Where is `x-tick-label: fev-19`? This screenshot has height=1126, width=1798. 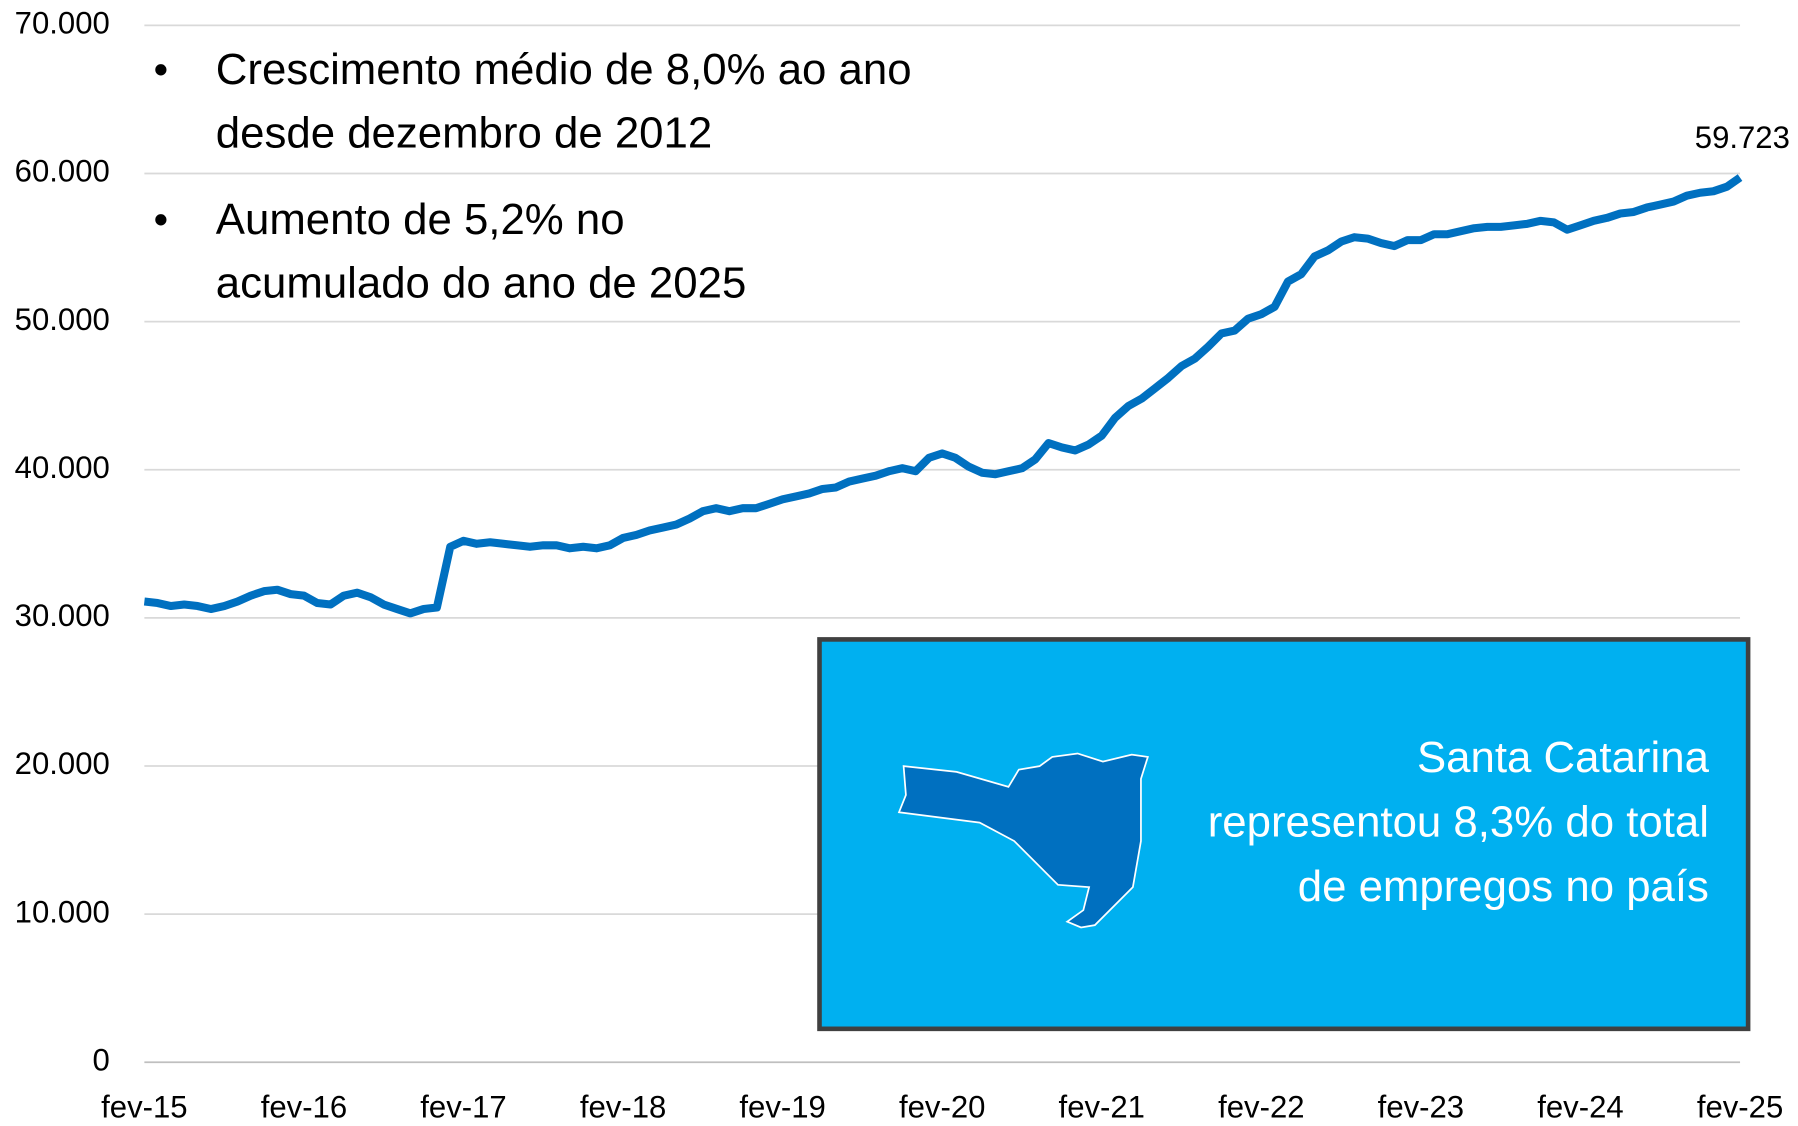 x-tick-label: fev-19 is located at coordinates (782, 1105).